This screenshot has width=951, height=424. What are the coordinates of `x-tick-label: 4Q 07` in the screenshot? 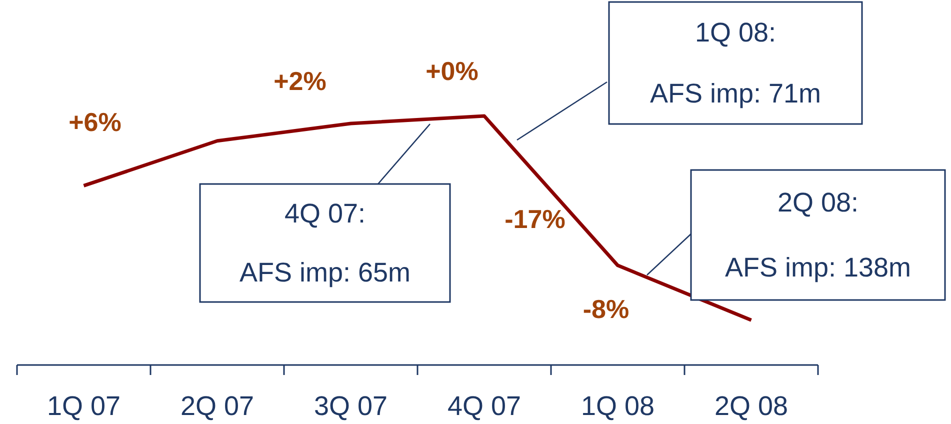 It's located at (484, 406).